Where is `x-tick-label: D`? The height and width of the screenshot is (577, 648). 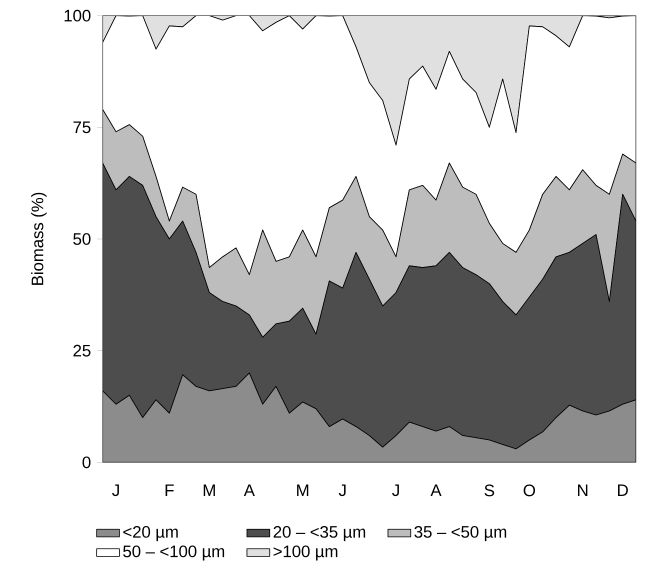
x-tick-label: D is located at coordinates (623, 490).